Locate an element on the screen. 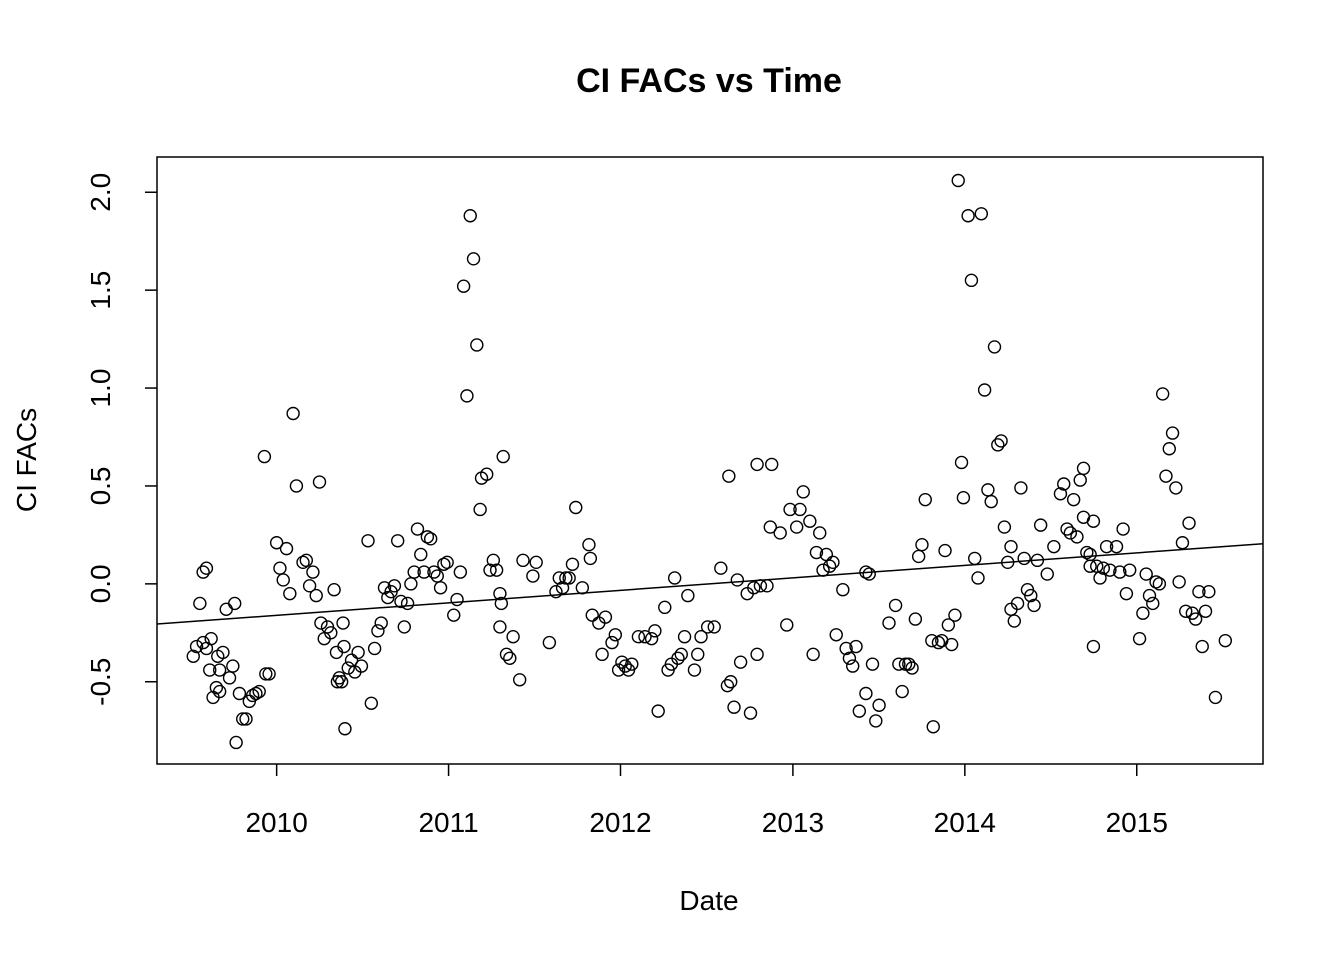 This screenshot has width=1344, height=960. x-tick-label: 2015 is located at coordinates (1137, 822).